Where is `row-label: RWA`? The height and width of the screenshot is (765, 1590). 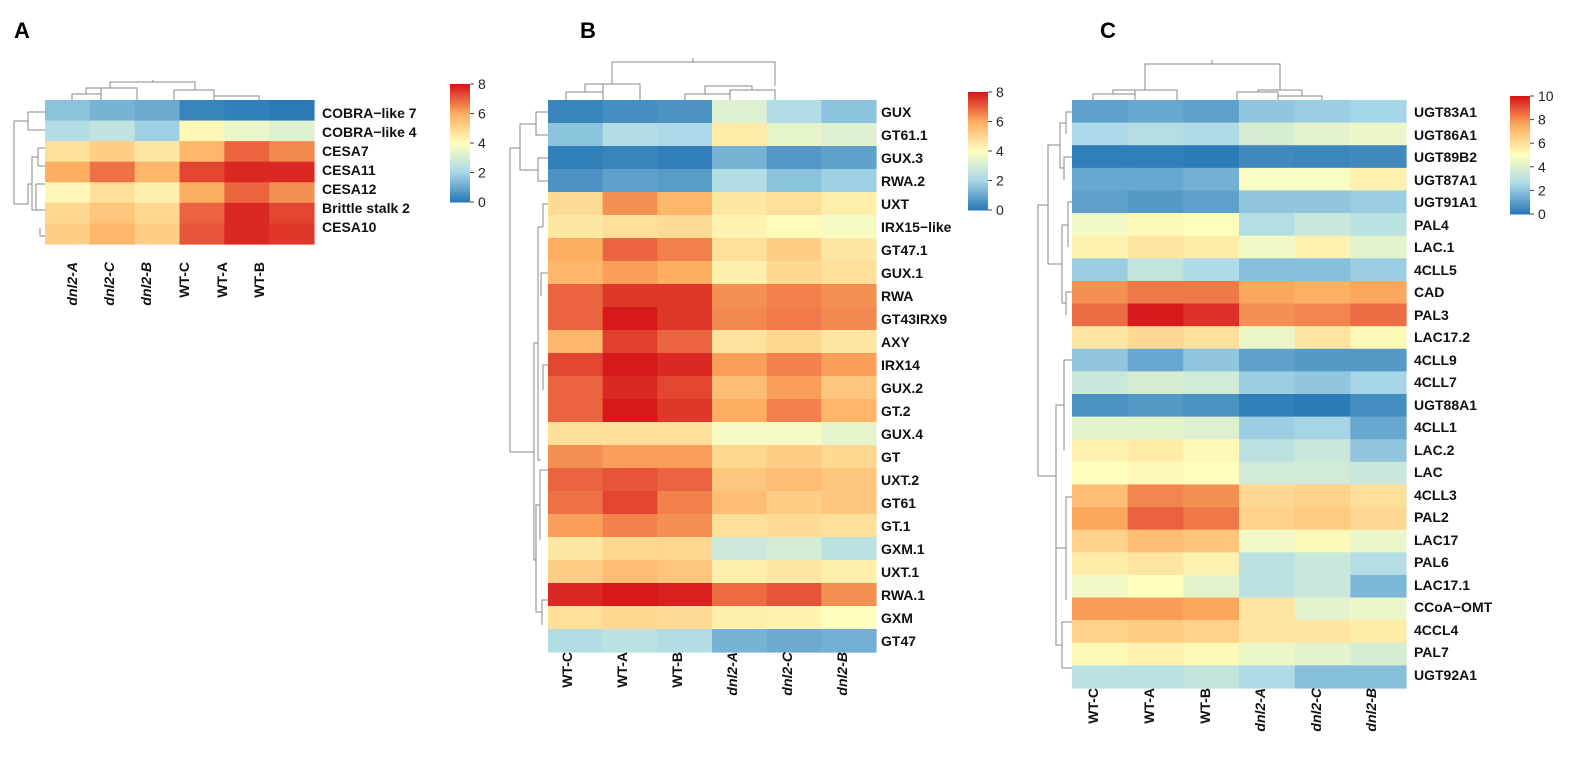 row-label: RWA is located at coordinates (897, 296).